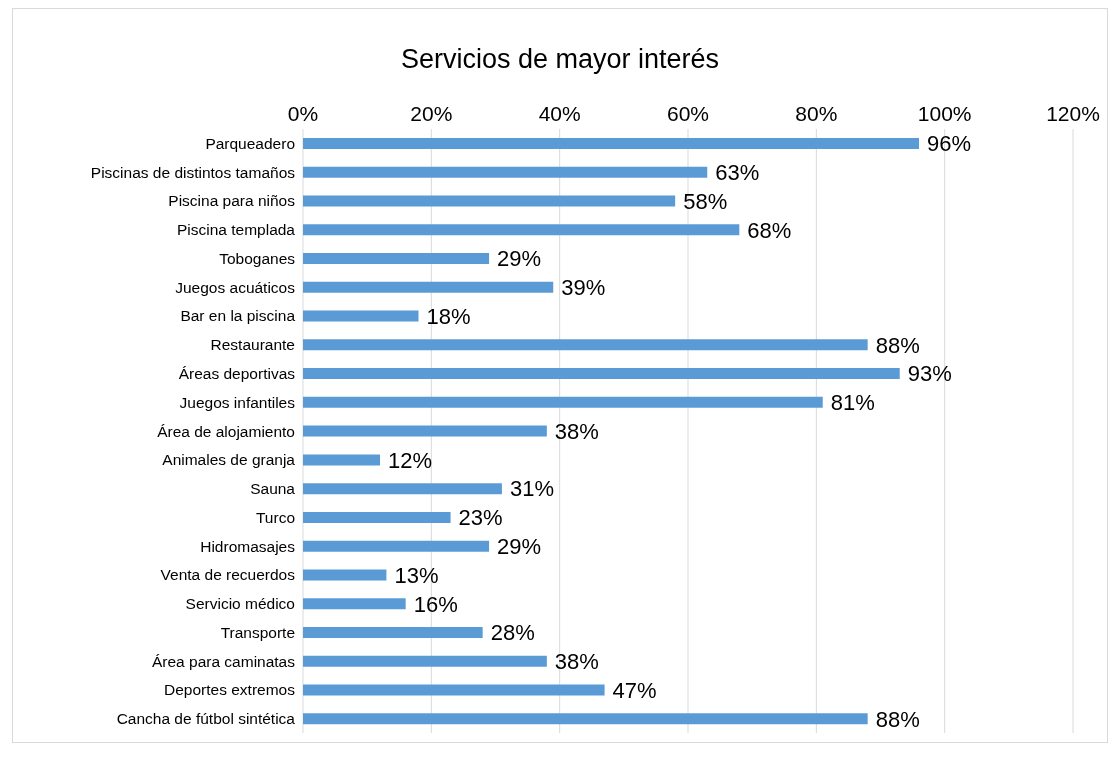 This screenshot has height=762, width=1119. What do you see at coordinates (206, 719) in the screenshot?
I see `y-tick-label: Cancha de fútbol sintética` at bounding box center [206, 719].